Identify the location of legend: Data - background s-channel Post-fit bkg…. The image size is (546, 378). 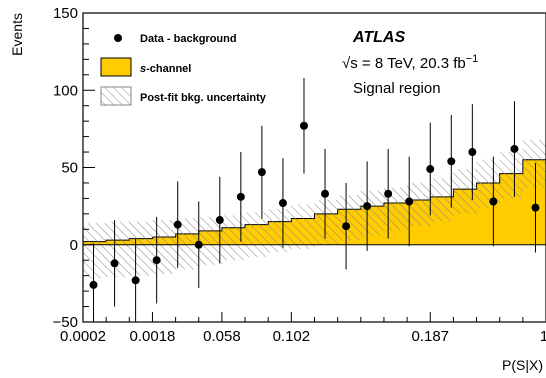
(183, 69).